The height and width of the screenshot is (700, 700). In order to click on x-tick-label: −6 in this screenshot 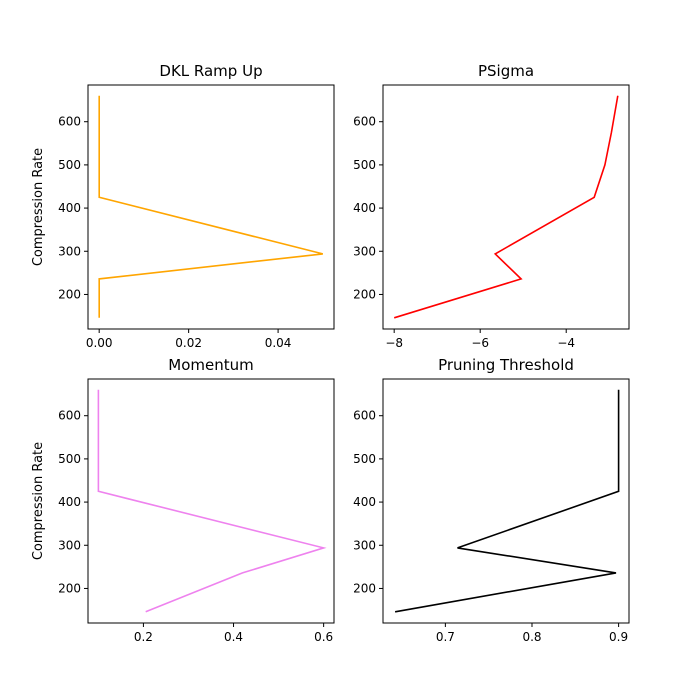, I will do `click(480, 343)`.